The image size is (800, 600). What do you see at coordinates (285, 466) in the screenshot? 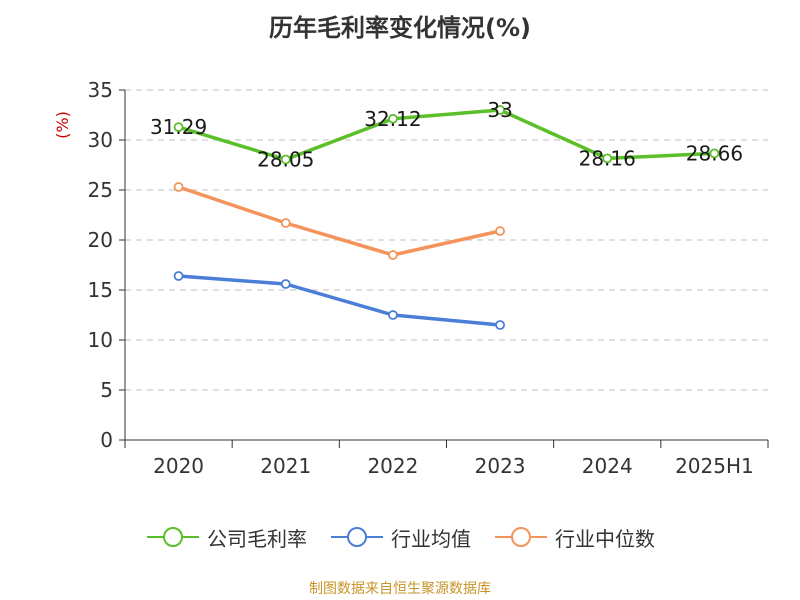
I see `x-tick-label: 2021` at bounding box center [285, 466].